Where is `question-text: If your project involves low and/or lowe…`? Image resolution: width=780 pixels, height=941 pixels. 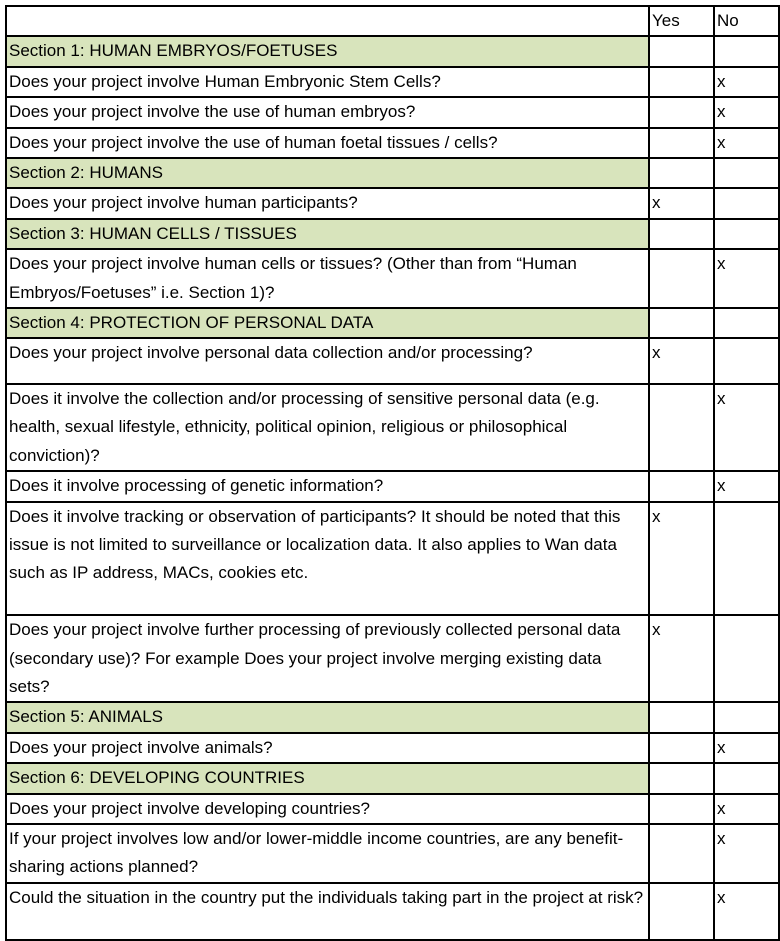 question-text: If your project involves low and/or lowe… is located at coordinates (327, 853).